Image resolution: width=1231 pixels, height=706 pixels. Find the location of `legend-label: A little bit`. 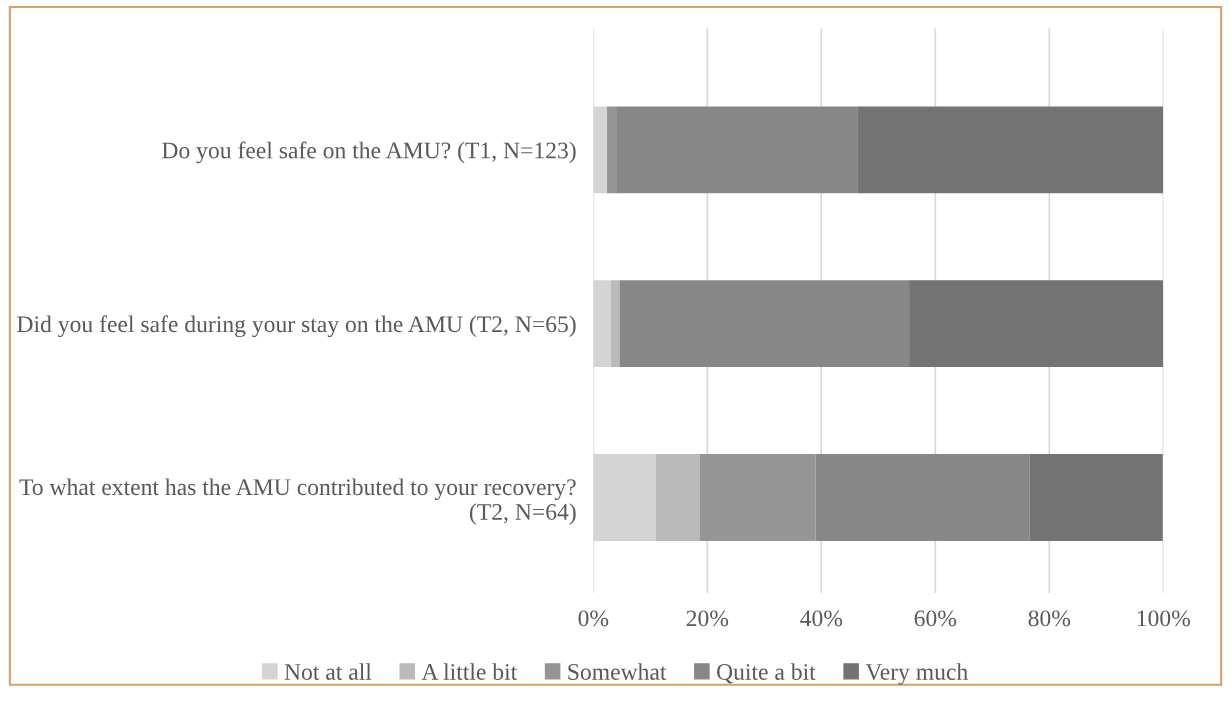

legend-label: A little bit is located at coordinates (469, 671).